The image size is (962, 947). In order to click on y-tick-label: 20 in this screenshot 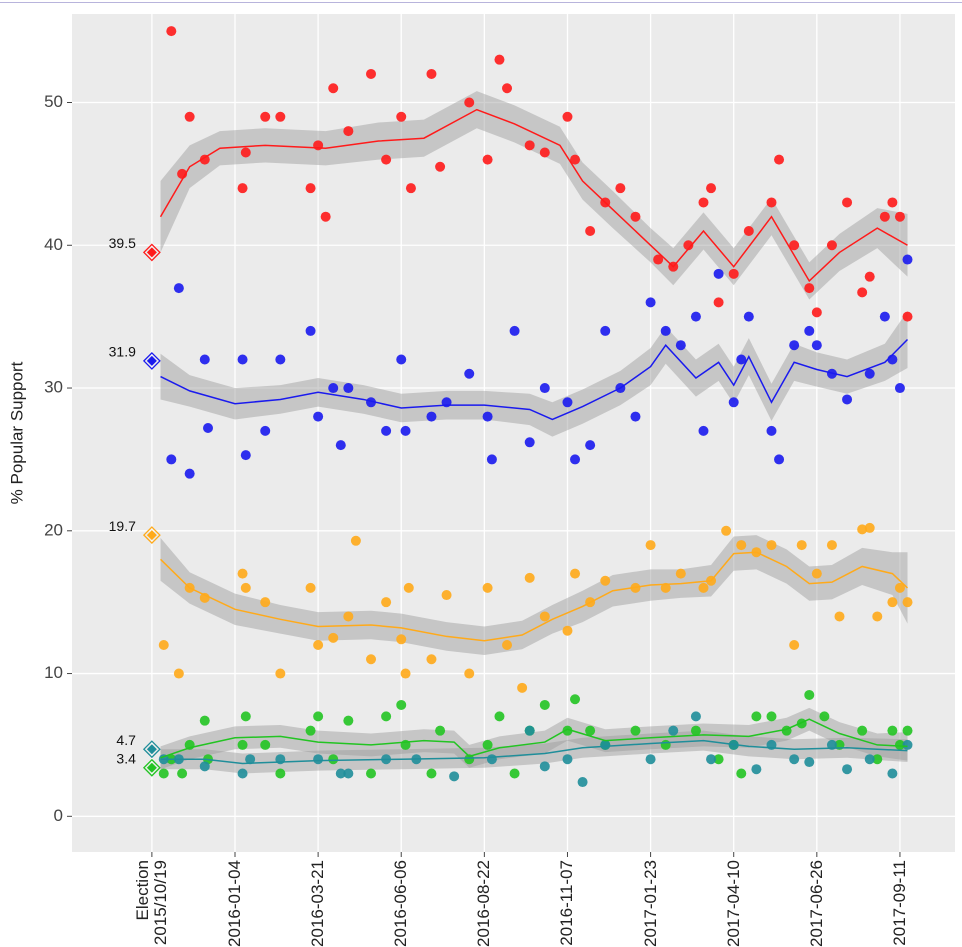, I will do `click(53, 529)`.